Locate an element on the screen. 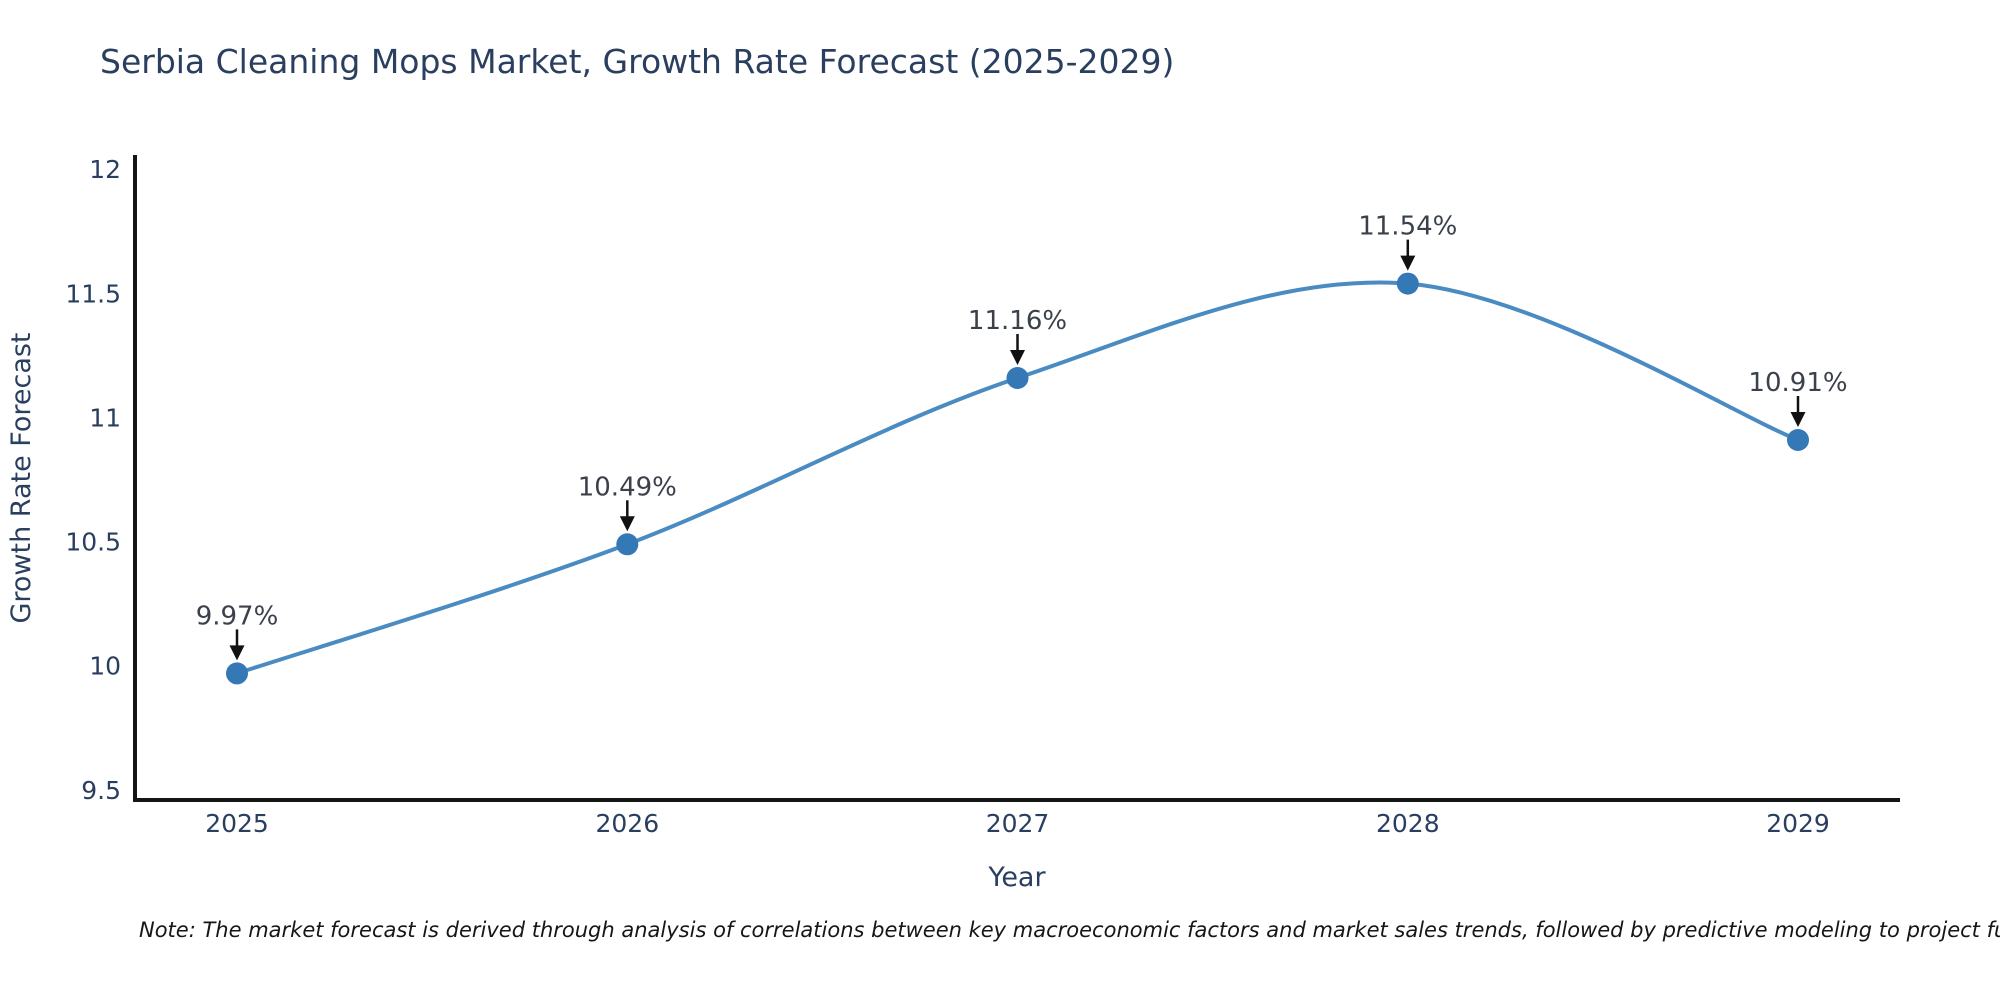  y-tick-label: 10.5 is located at coordinates (93, 542).